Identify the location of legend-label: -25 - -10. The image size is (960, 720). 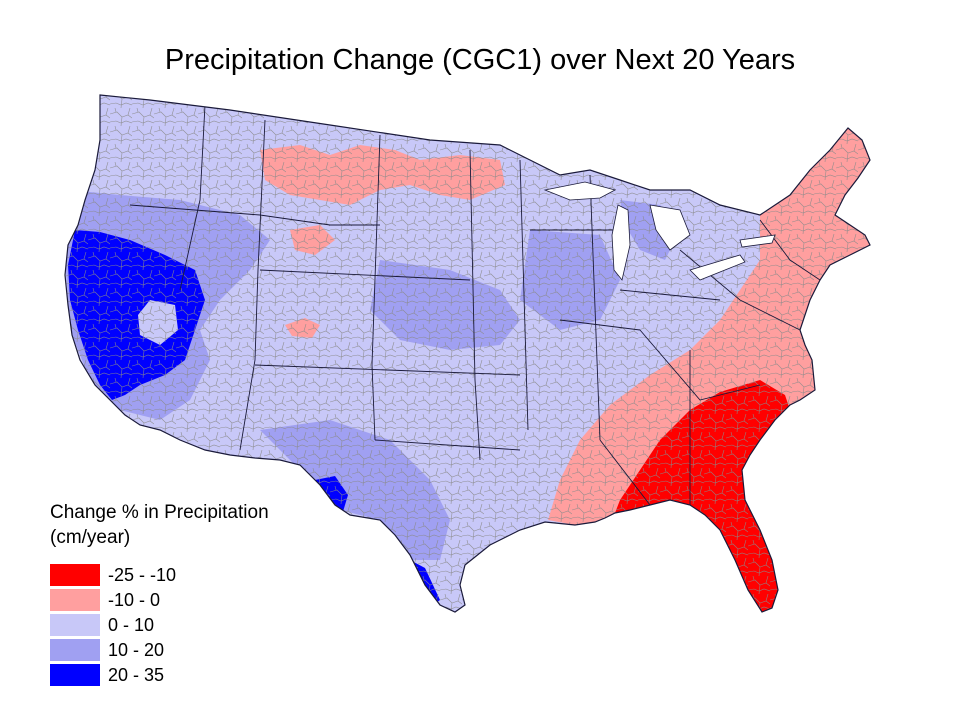
(142, 575).